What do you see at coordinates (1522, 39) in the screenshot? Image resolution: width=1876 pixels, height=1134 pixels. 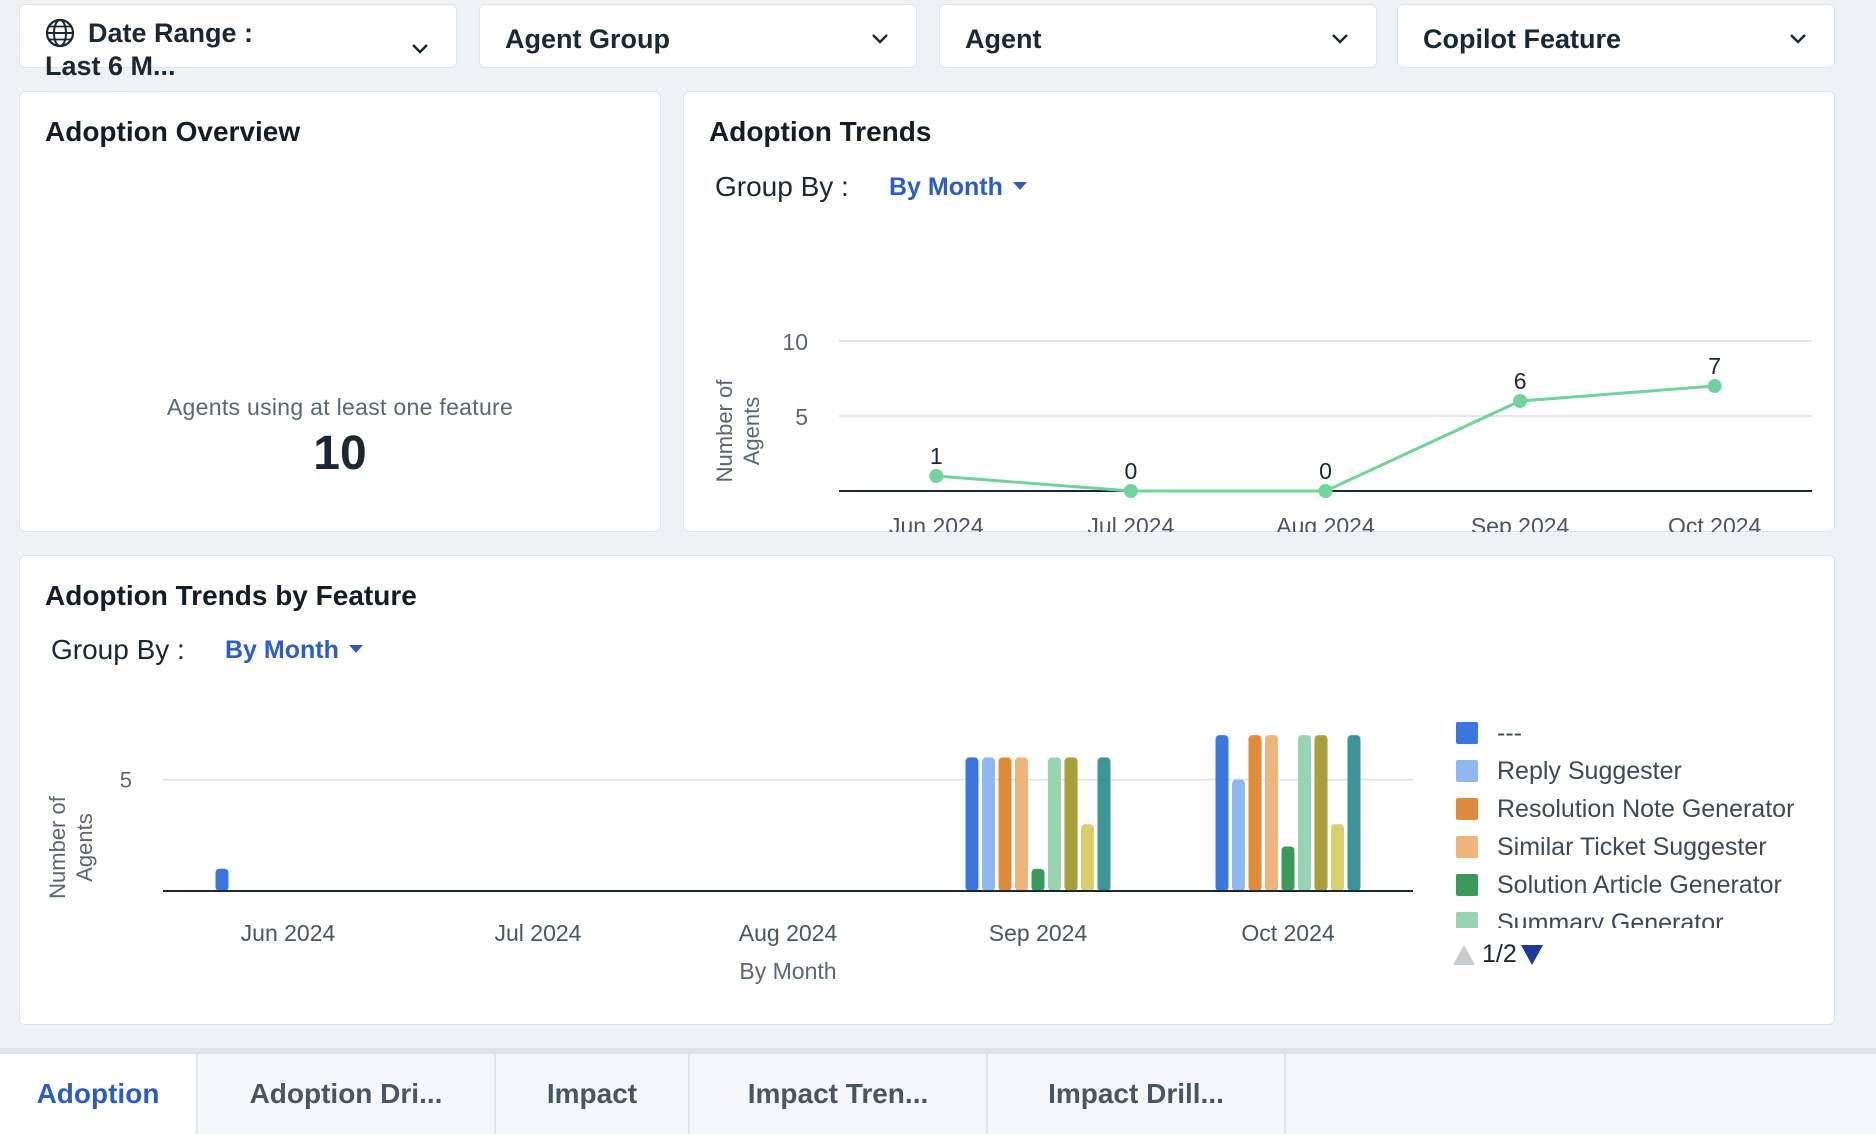 I see `copilot-feature-label: Copilot Feature` at bounding box center [1522, 39].